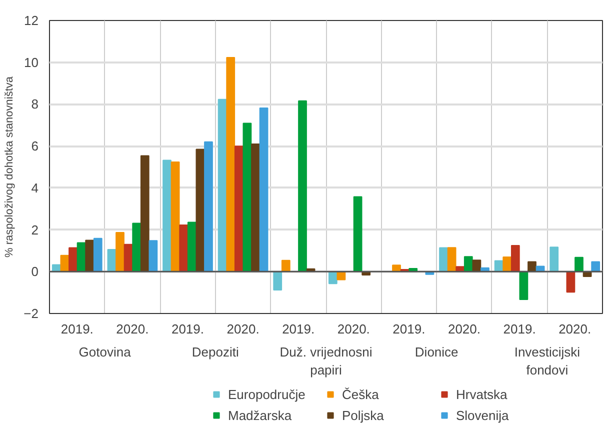  Describe the element at coordinates (10, 167) in the screenshot. I see `y-axis-title: % raspoloživog dohotka stanovništva` at that location.